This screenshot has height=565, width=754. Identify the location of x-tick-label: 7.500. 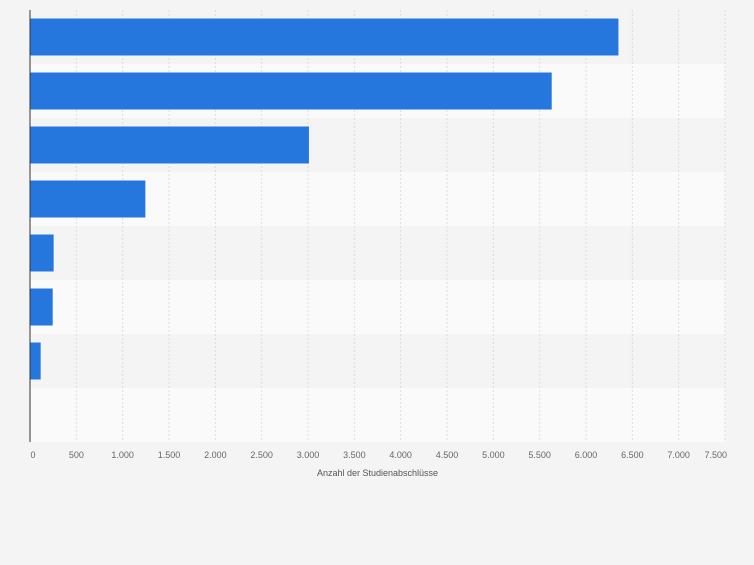
(715, 455).